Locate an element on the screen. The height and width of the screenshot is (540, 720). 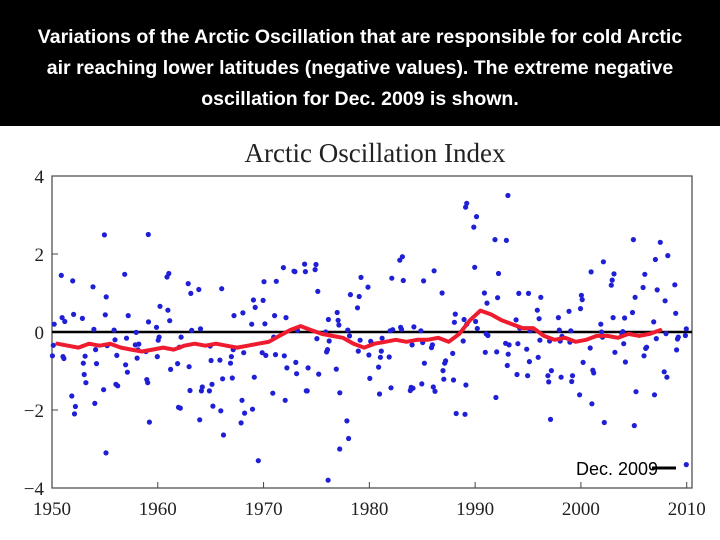
y-tick-label: −2 is located at coordinates (34, 411).